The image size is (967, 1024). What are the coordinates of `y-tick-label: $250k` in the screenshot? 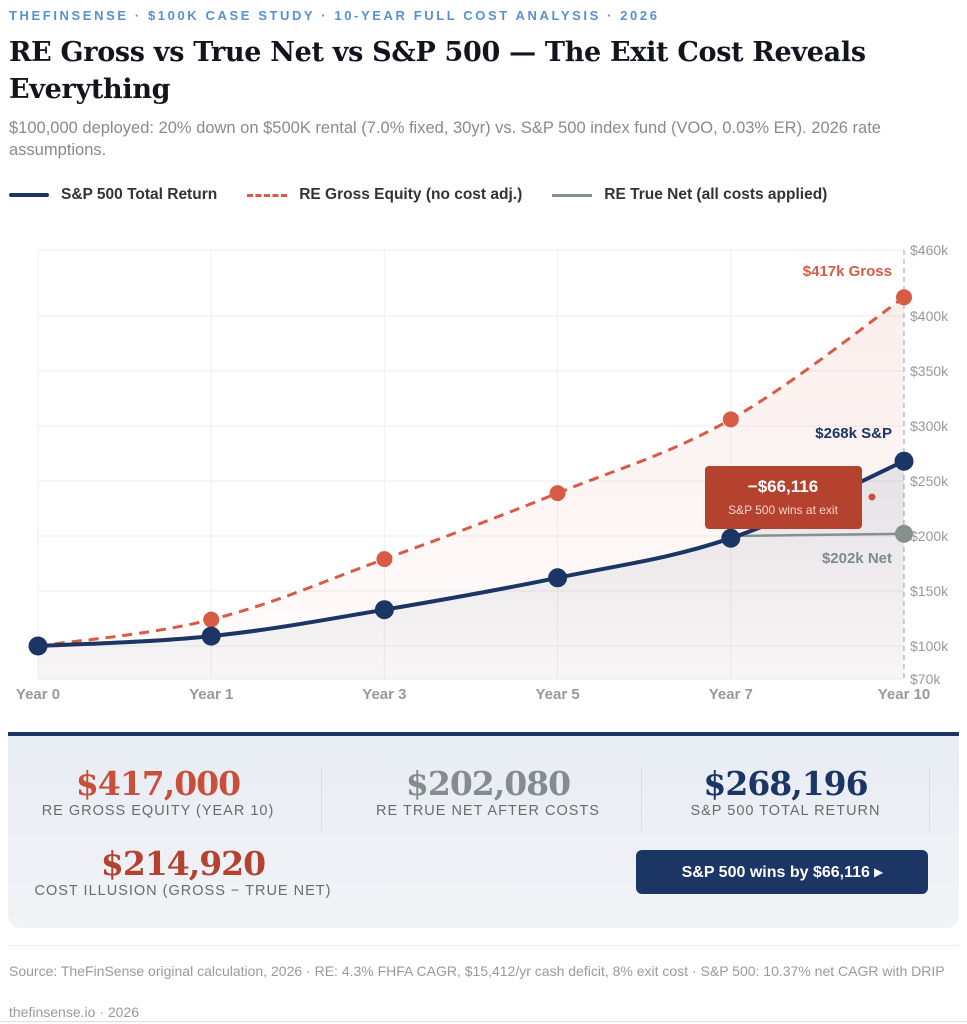 It's located at (929, 481).